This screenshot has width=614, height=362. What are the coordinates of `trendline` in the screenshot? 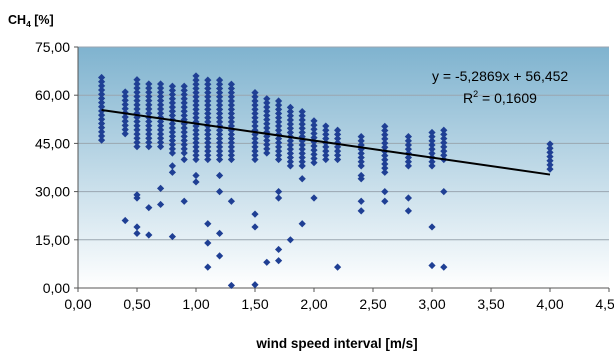 It's located at (326, 142).